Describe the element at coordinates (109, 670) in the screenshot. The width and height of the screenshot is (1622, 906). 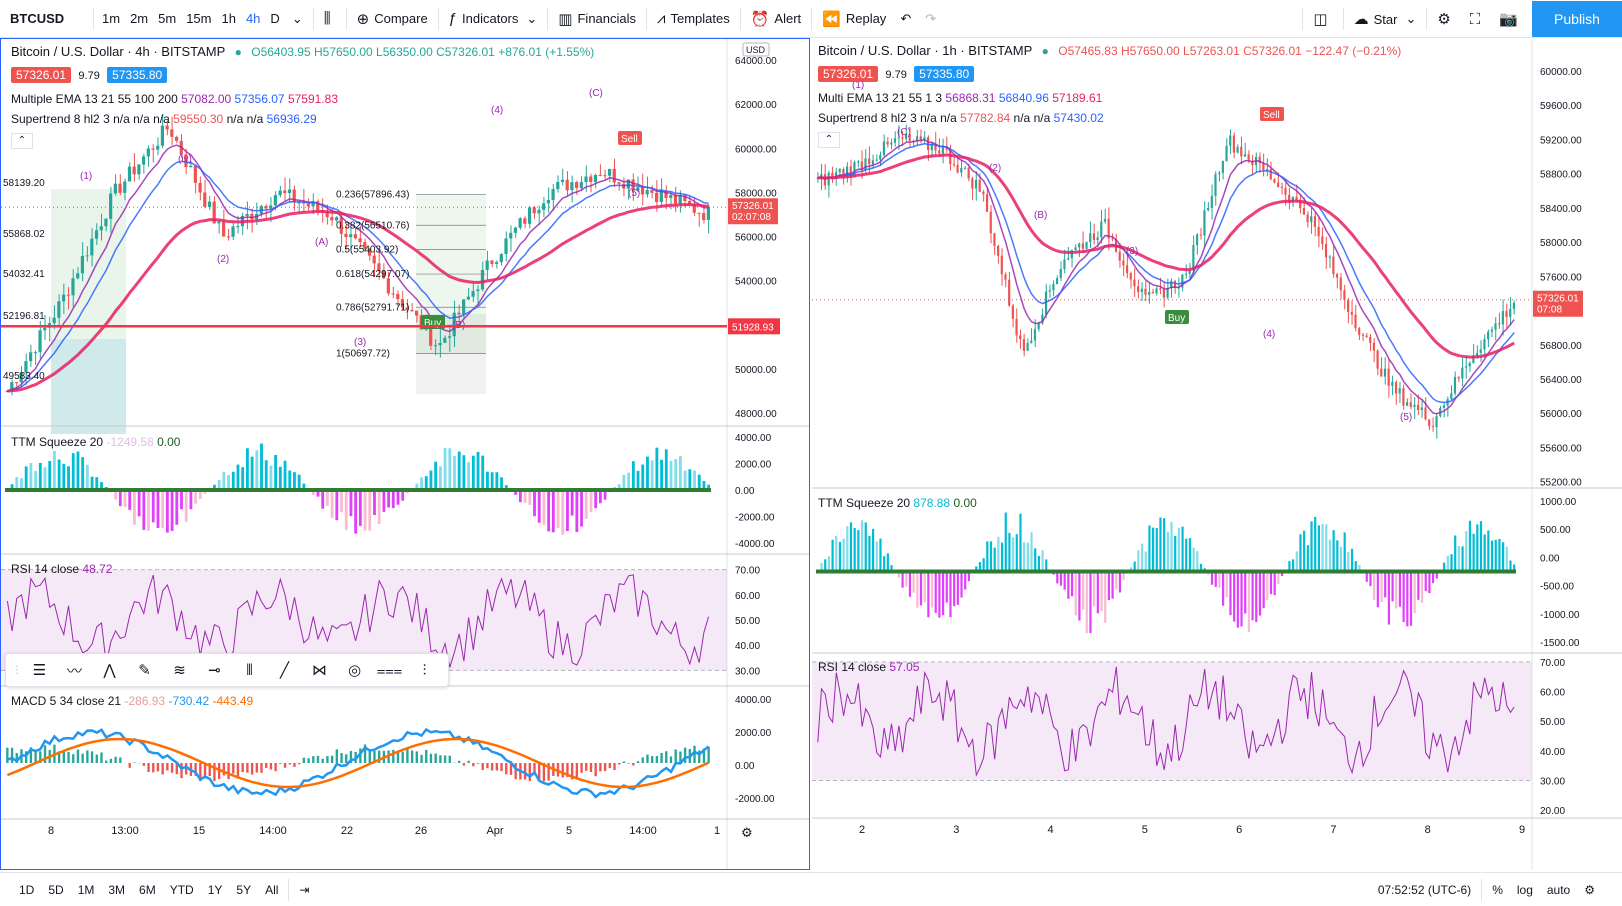
I see `abc-pattern-icon: ⋀` at that location.